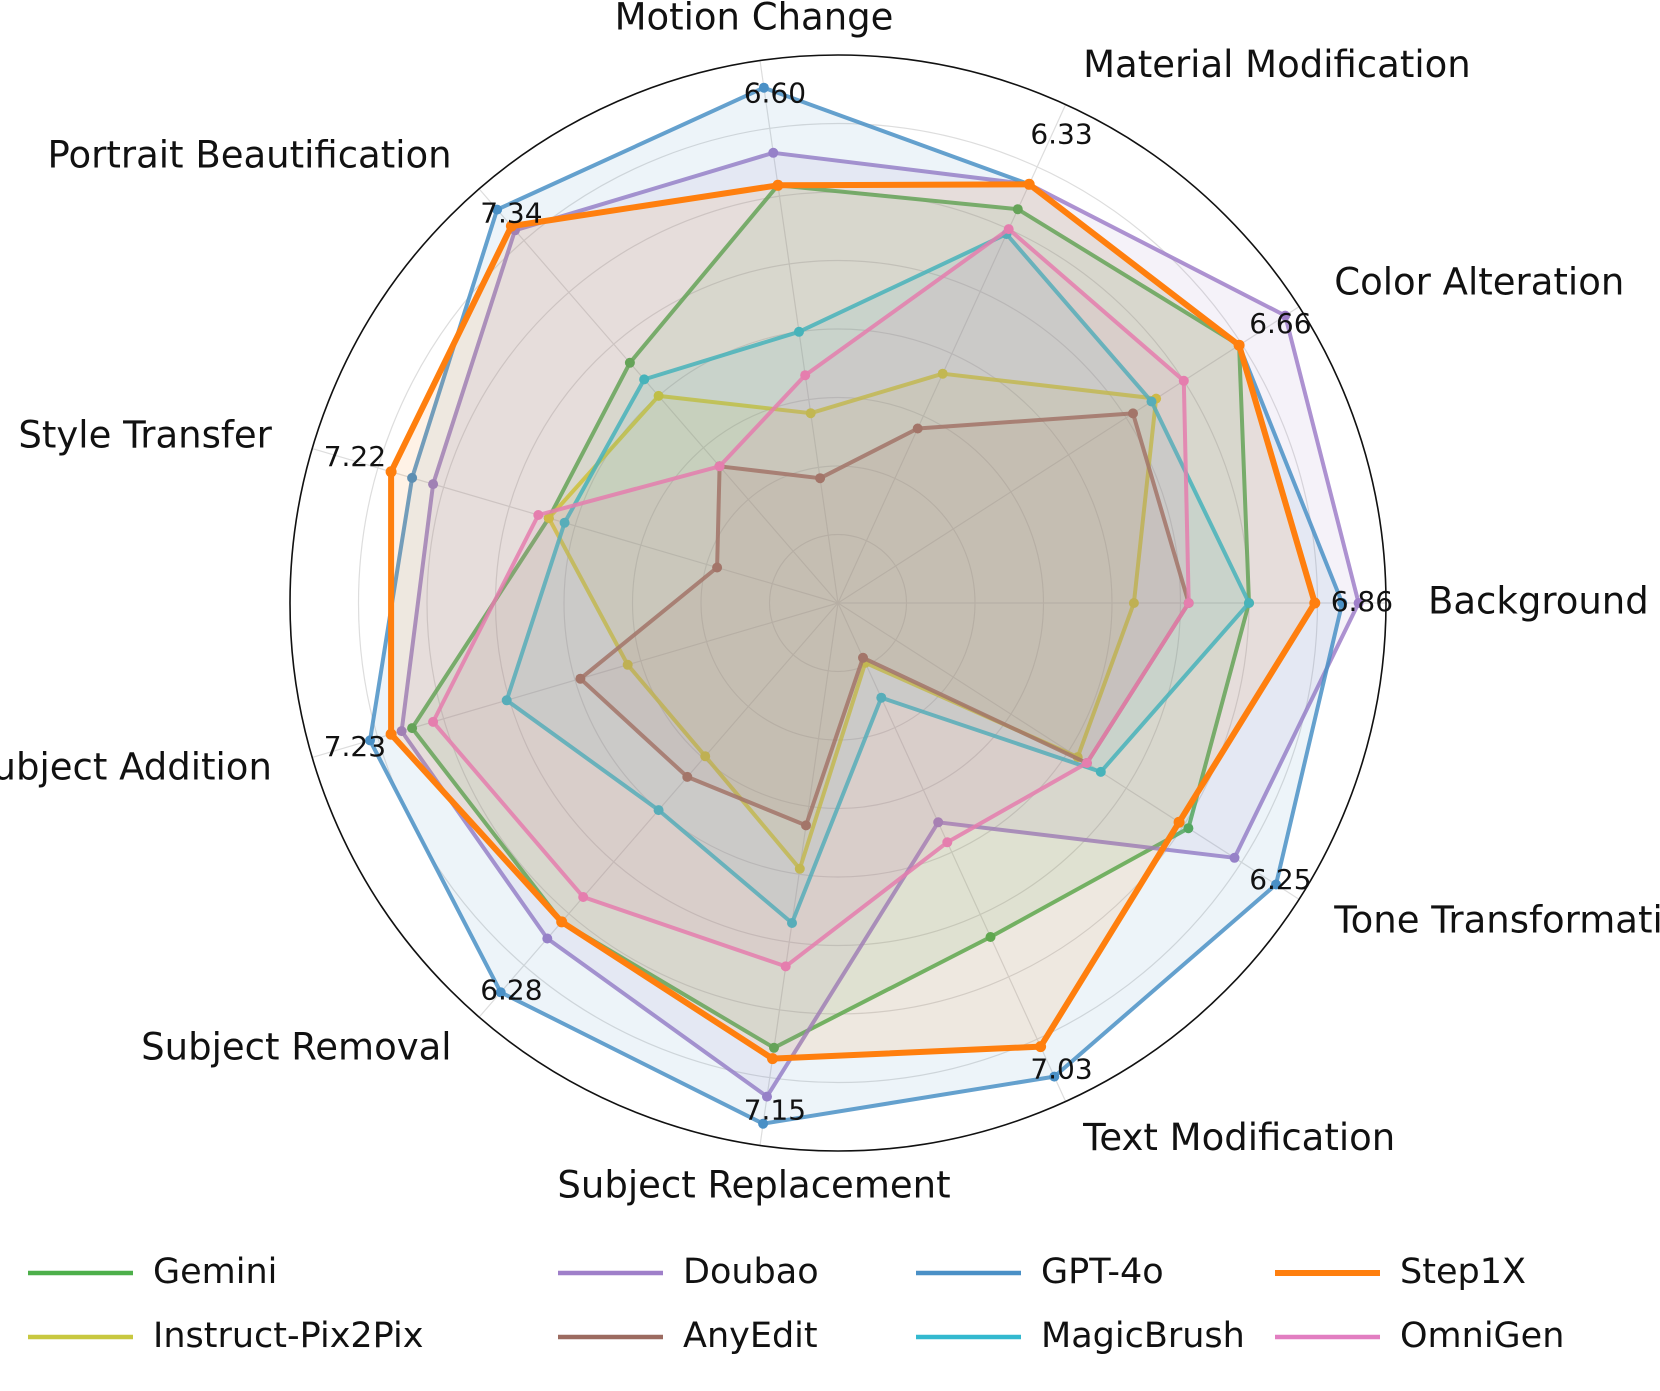 This screenshot has width=1660, height=1391. I want to click on legend-label-doubao: Doubao, so click(751, 1272).